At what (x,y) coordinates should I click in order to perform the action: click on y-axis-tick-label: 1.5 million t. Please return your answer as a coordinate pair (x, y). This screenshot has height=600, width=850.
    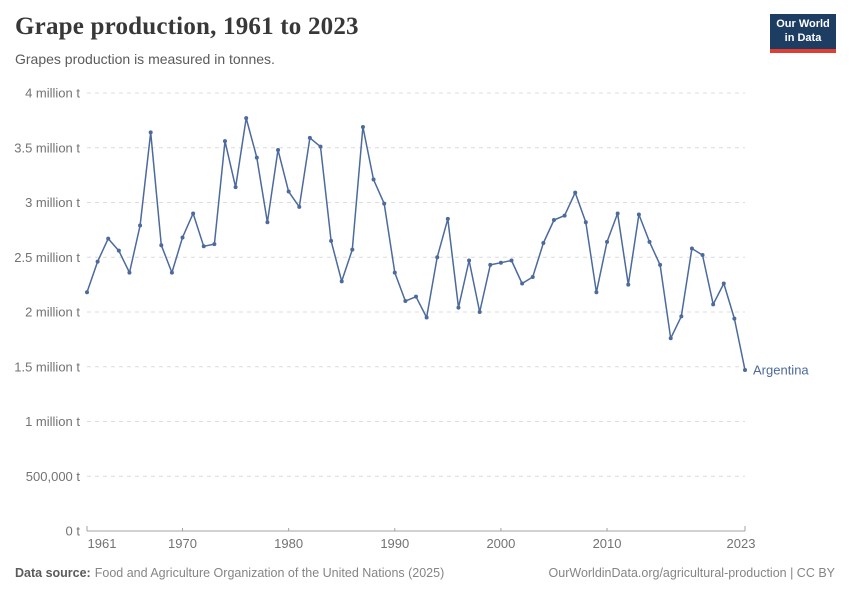
    Looking at the image, I should click on (47, 366).